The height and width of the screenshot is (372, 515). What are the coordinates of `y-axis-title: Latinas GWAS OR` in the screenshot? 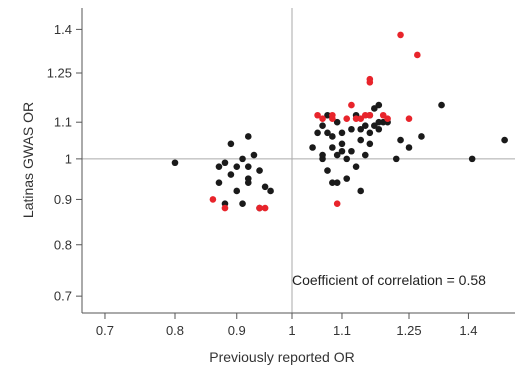 It's located at (28, 160).